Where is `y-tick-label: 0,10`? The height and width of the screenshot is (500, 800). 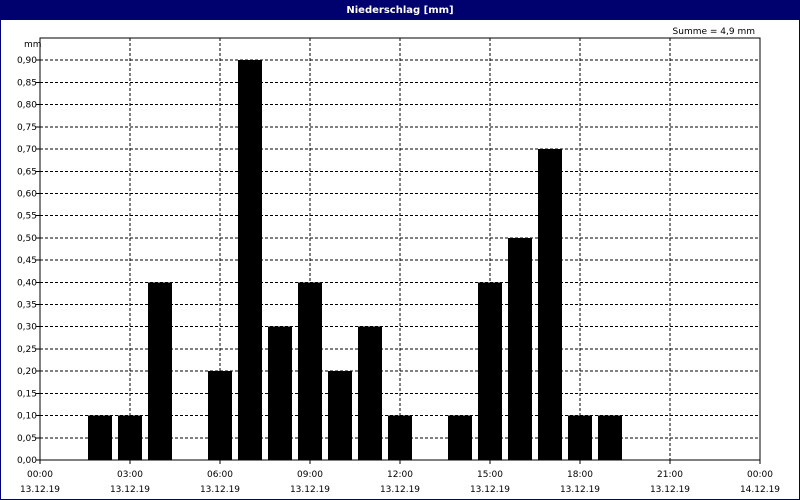
y-tick-label: 0,10 is located at coordinates (27, 417).